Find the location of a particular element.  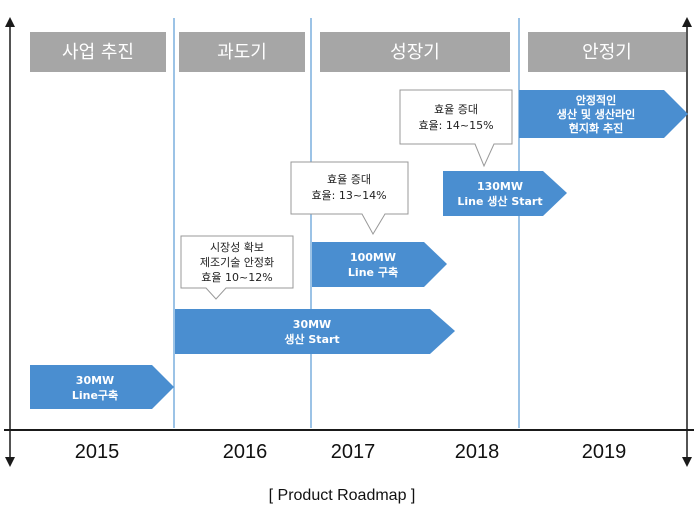

milestone-2-line1: 30MW is located at coordinates (312, 324).